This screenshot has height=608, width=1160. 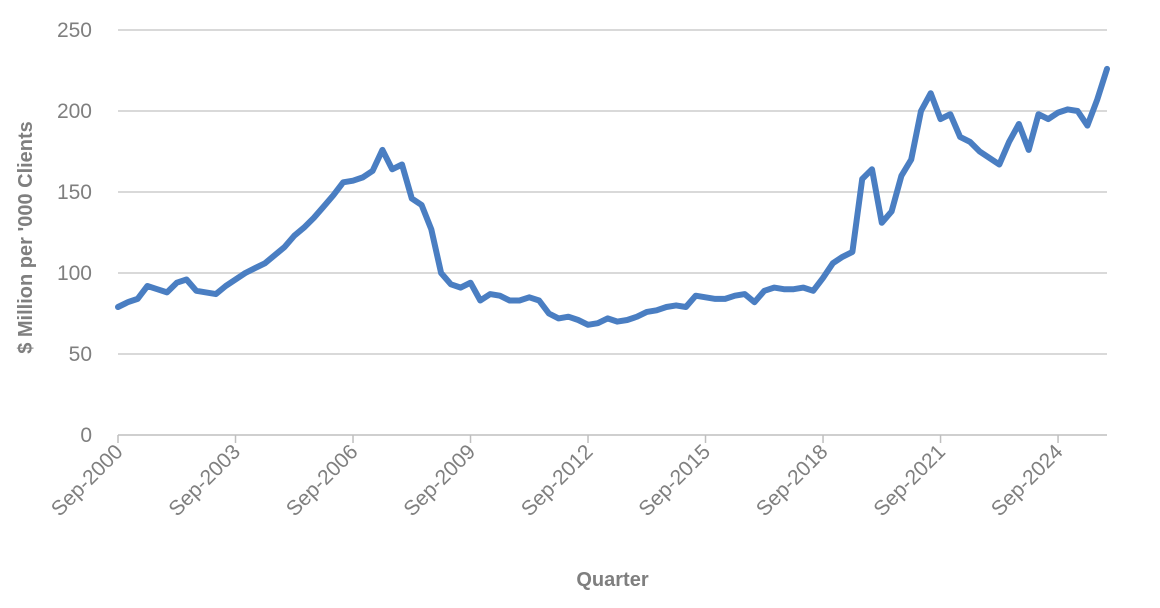 What do you see at coordinates (74, 30) in the screenshot?
I see `y-tick-label: 250` at bounding box center [74, 30].